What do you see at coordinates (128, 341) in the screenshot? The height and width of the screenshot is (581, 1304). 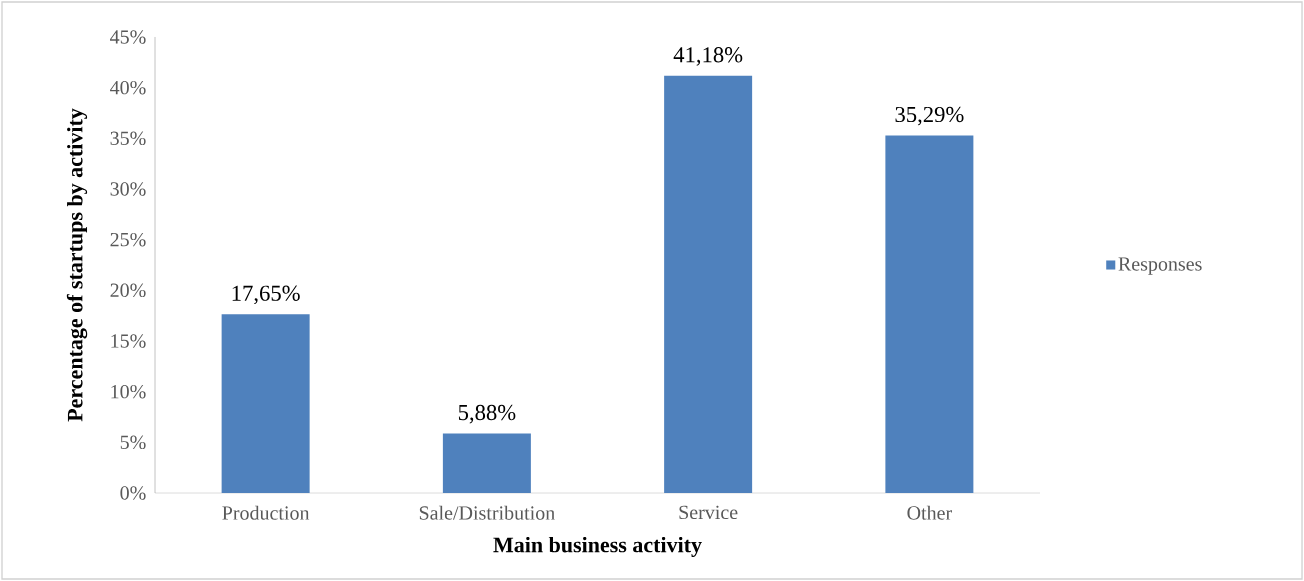 I see `y-tick-label: 15%` at bounding box center [128, 341].